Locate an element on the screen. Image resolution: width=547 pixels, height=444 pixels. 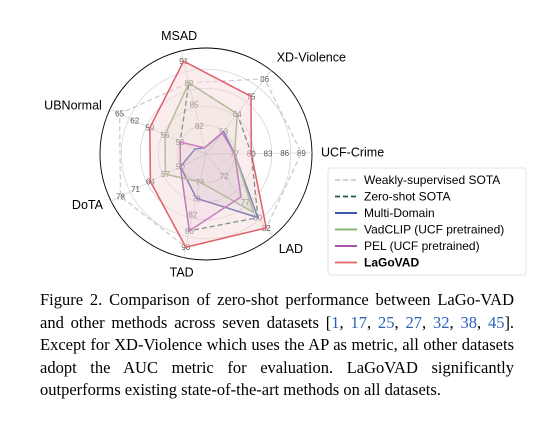
series-vadclip-ucf-pretrained is located at coordinates (209, 148).